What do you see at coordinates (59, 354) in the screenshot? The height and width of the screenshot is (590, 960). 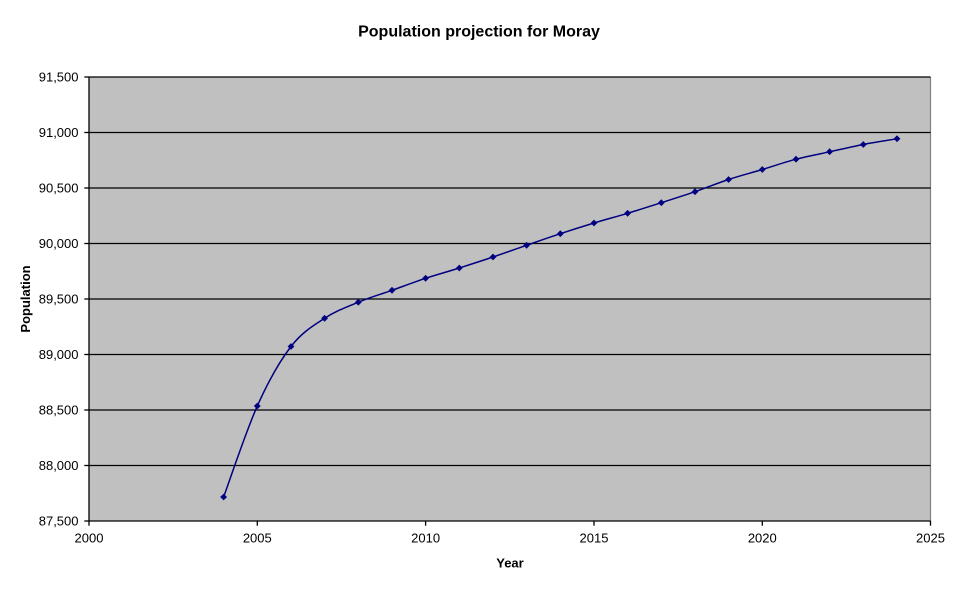 I see `svg-text: 89,000` at bounding box center [59, 354].